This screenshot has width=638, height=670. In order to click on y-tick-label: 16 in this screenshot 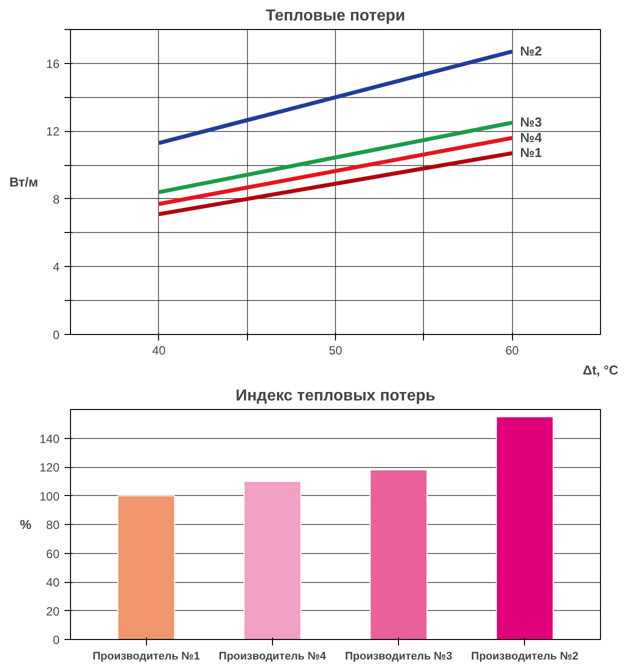, I will do `click(53, 63)`.